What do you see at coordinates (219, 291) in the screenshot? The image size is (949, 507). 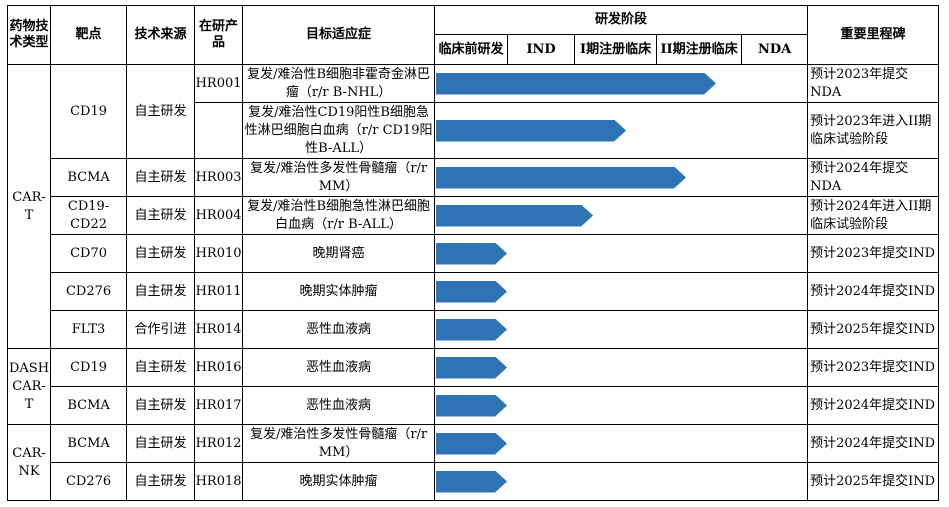 I see `product-cell: HR011` at bounding box center [219, 291].